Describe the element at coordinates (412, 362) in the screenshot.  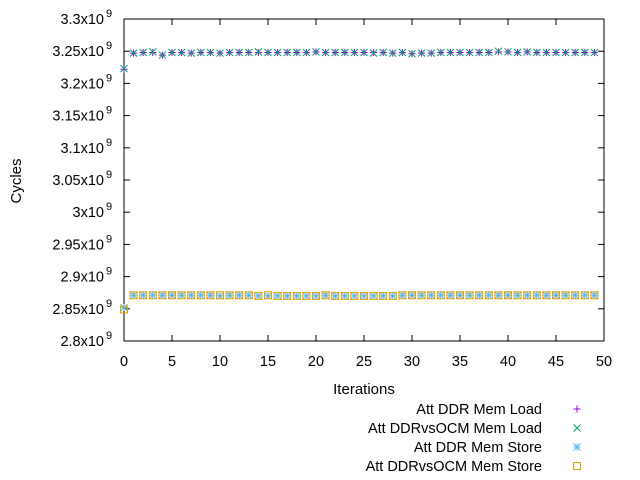
I see `x-tick-label: 30` at that location.